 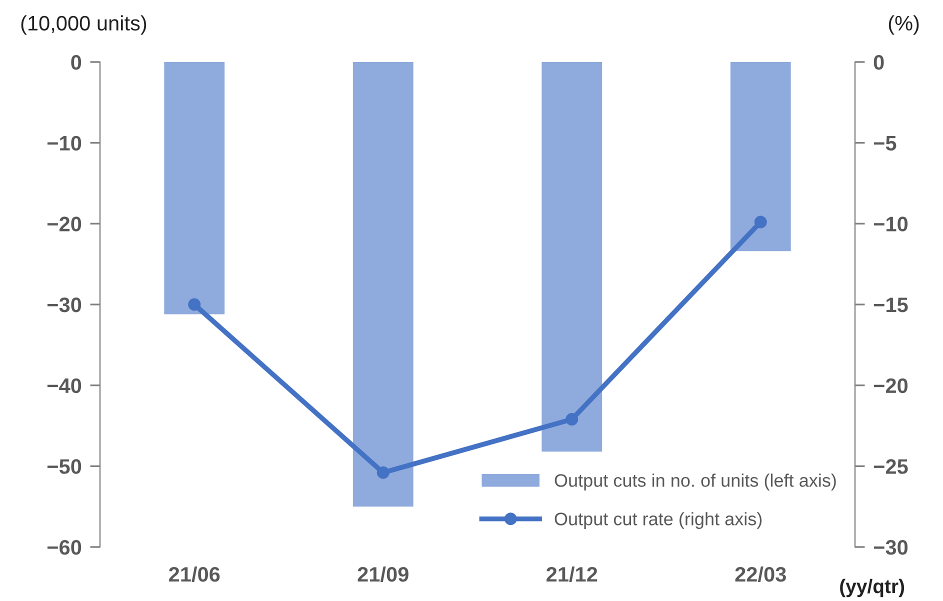 I want to click on y-tick-label: −20, so click(x=64, y=224).